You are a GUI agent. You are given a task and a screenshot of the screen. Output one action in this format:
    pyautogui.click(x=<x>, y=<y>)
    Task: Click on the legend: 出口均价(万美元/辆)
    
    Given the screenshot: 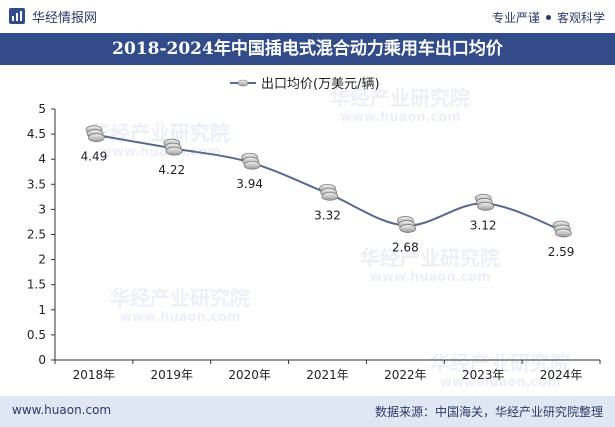 What is the action you would take?
    pyautogui.click(x=305, y=84)
    